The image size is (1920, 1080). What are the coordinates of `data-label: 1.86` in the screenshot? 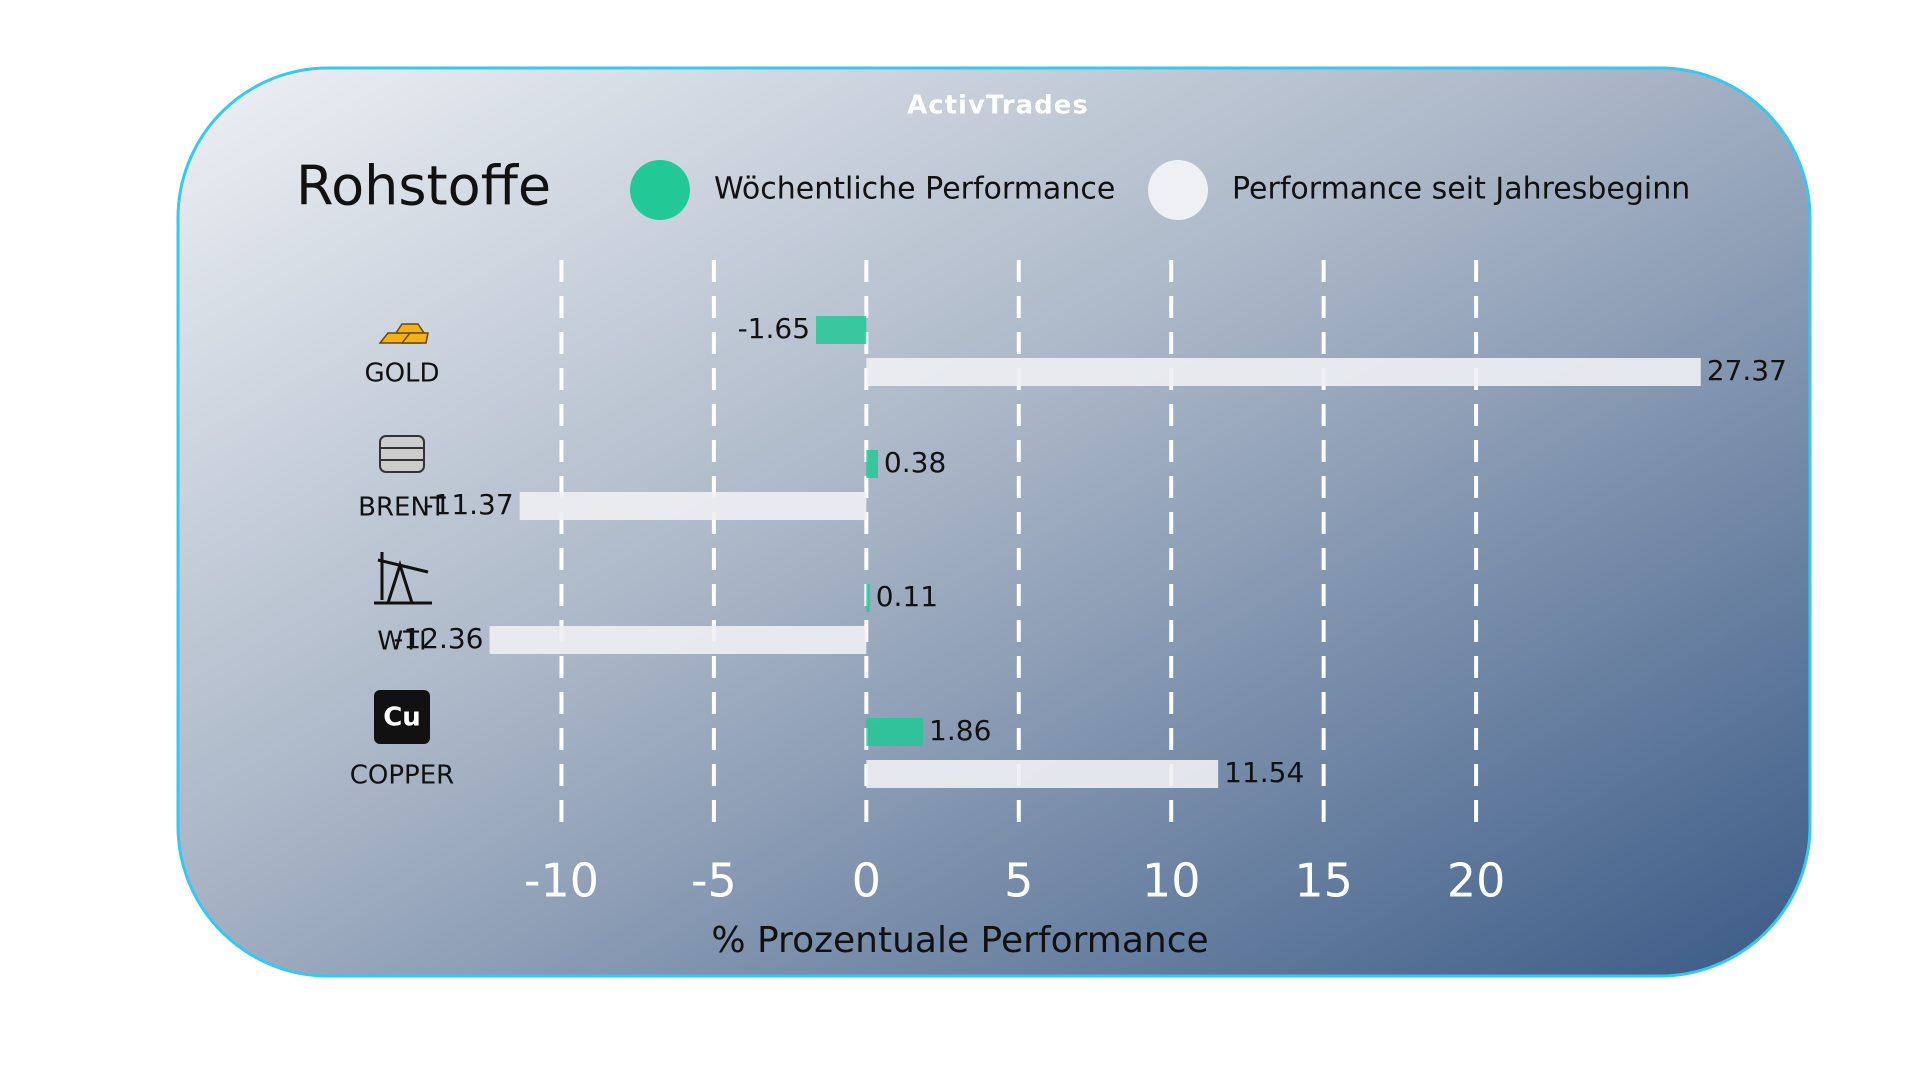 It's located at (960, 730).